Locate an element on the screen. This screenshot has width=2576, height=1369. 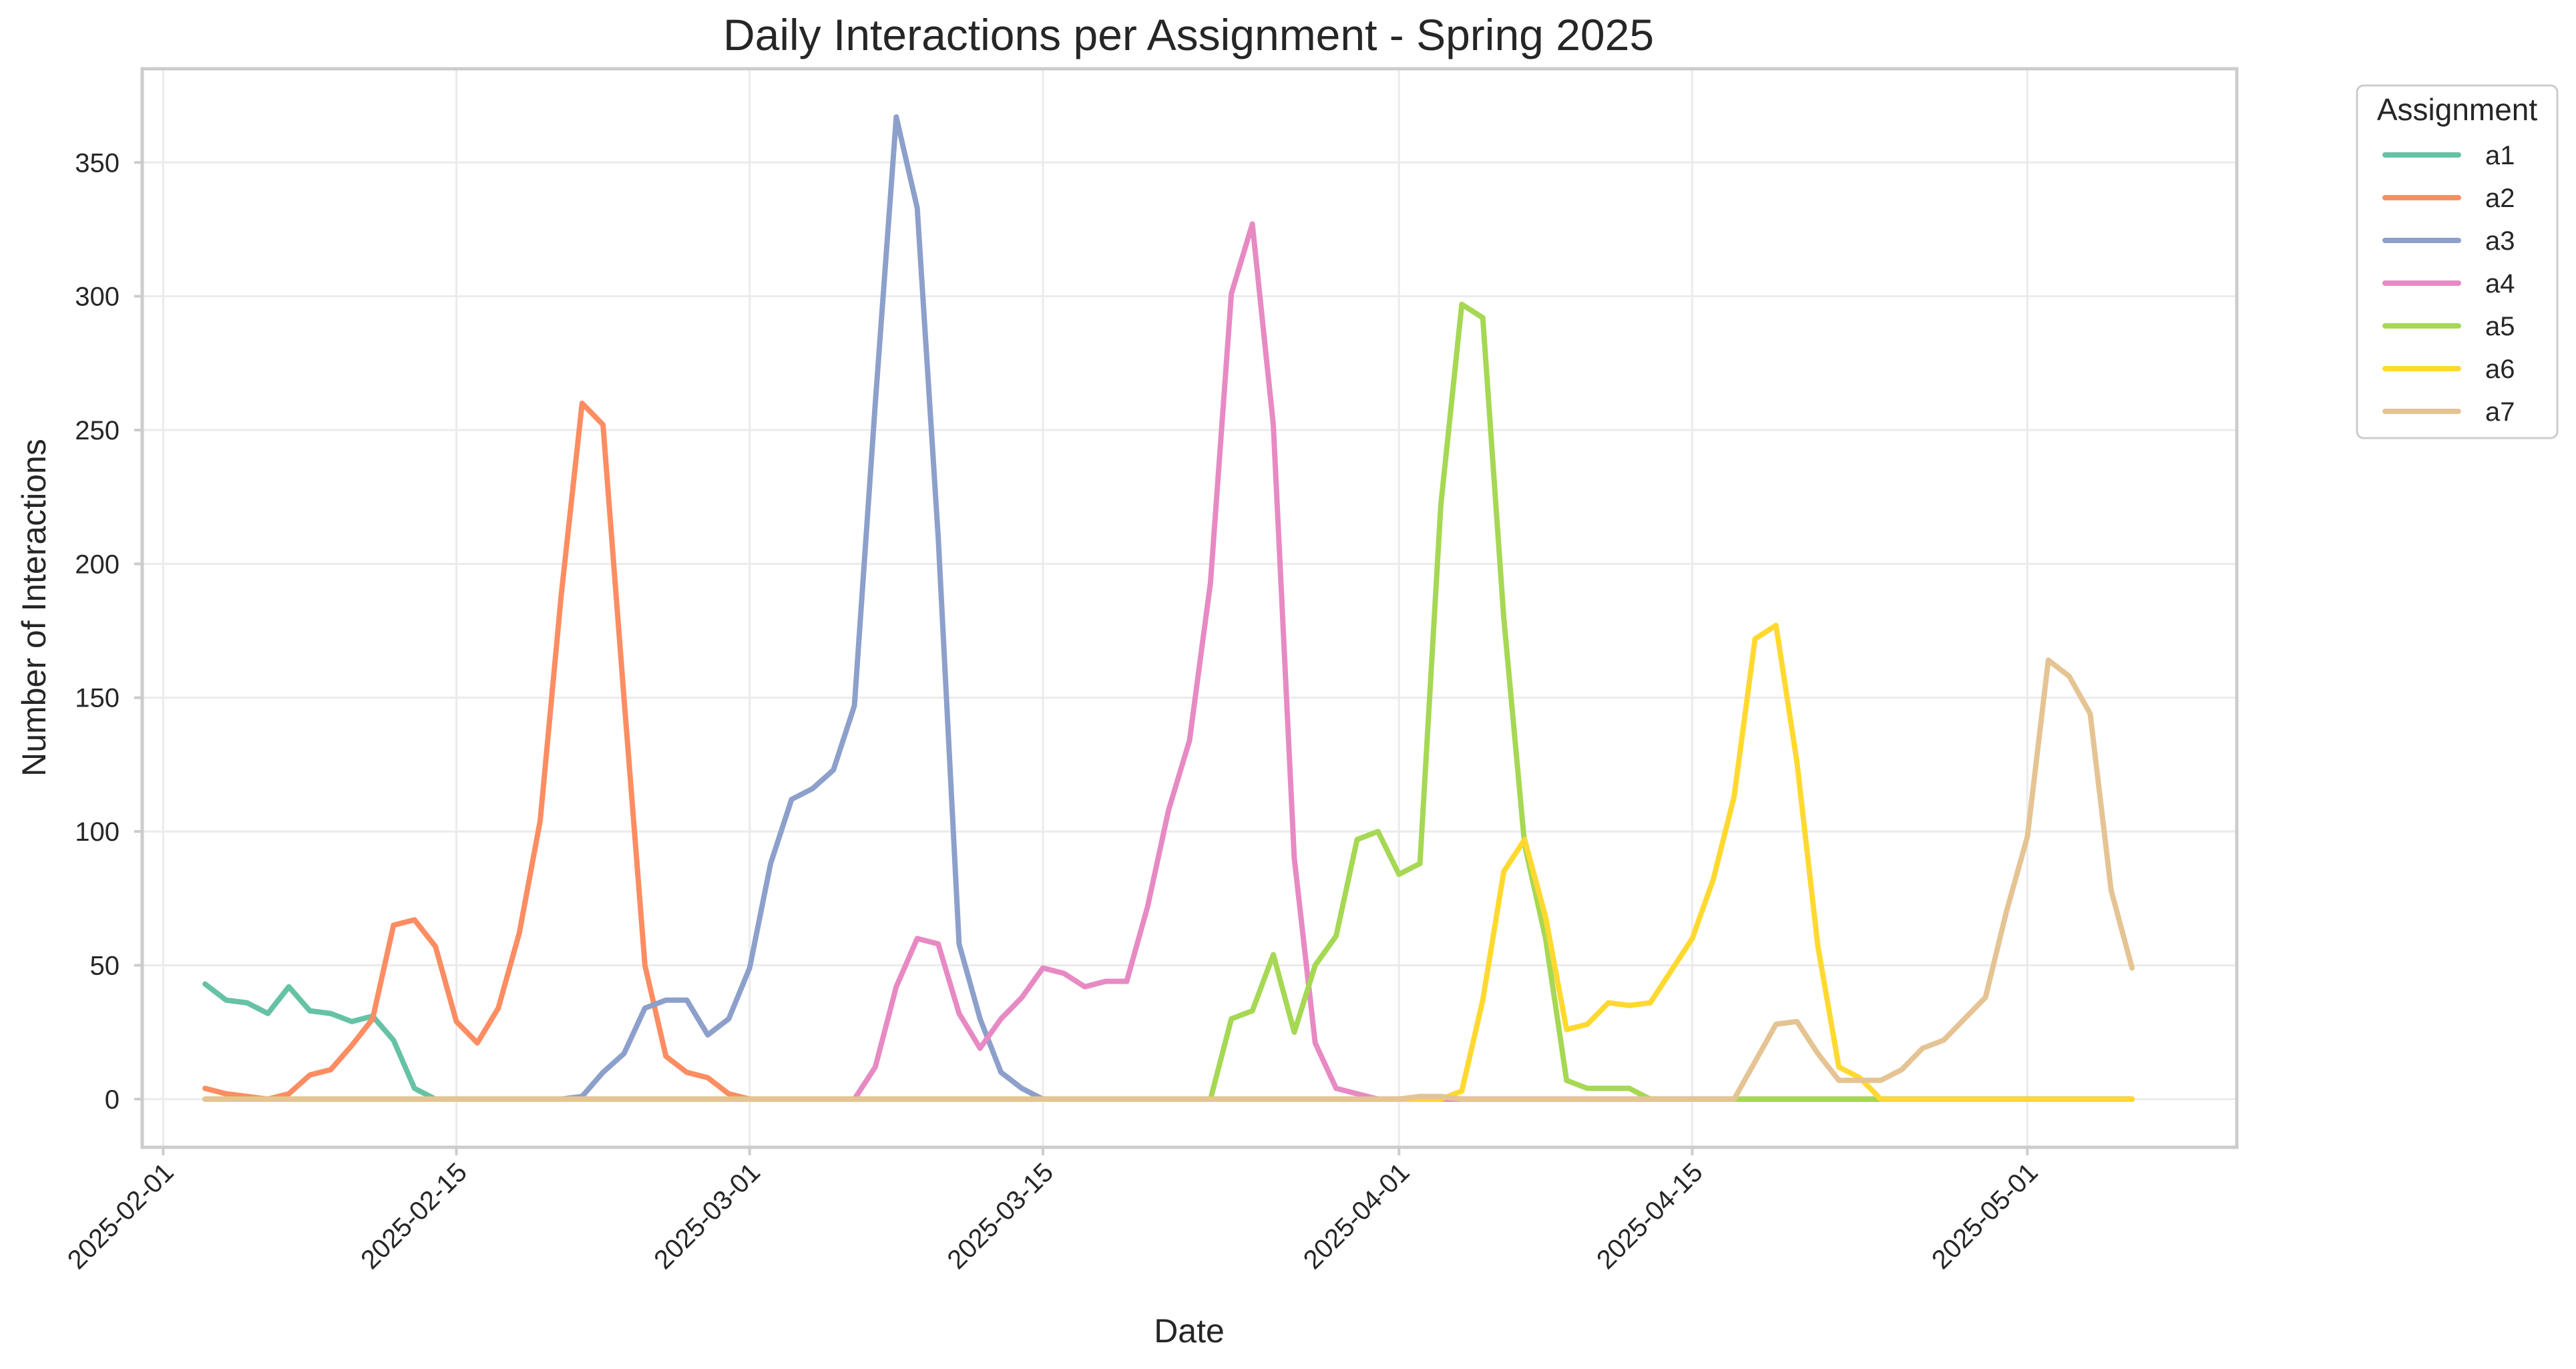
legend: Assignment a1 a2 a3 a4 a5 a6 a7 is located at coordinates (2457, 261).